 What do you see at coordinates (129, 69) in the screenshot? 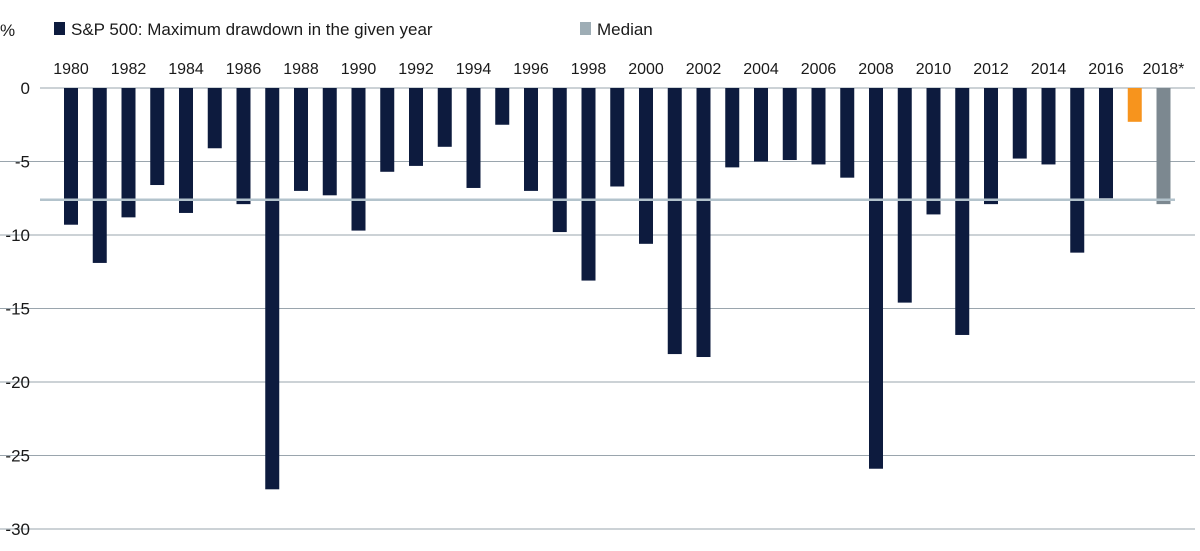
I see `x-tick-label: 1982` at bounding box center [129, 69].